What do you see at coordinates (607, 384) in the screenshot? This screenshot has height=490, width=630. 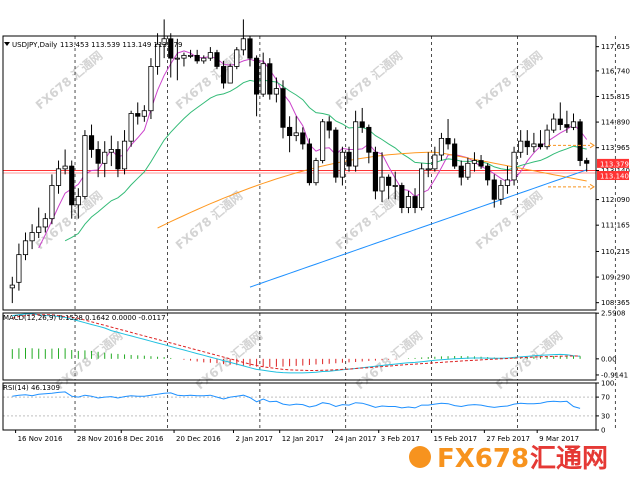 I see `rsi-tick-label: 100` at bounding box center [607, 384].